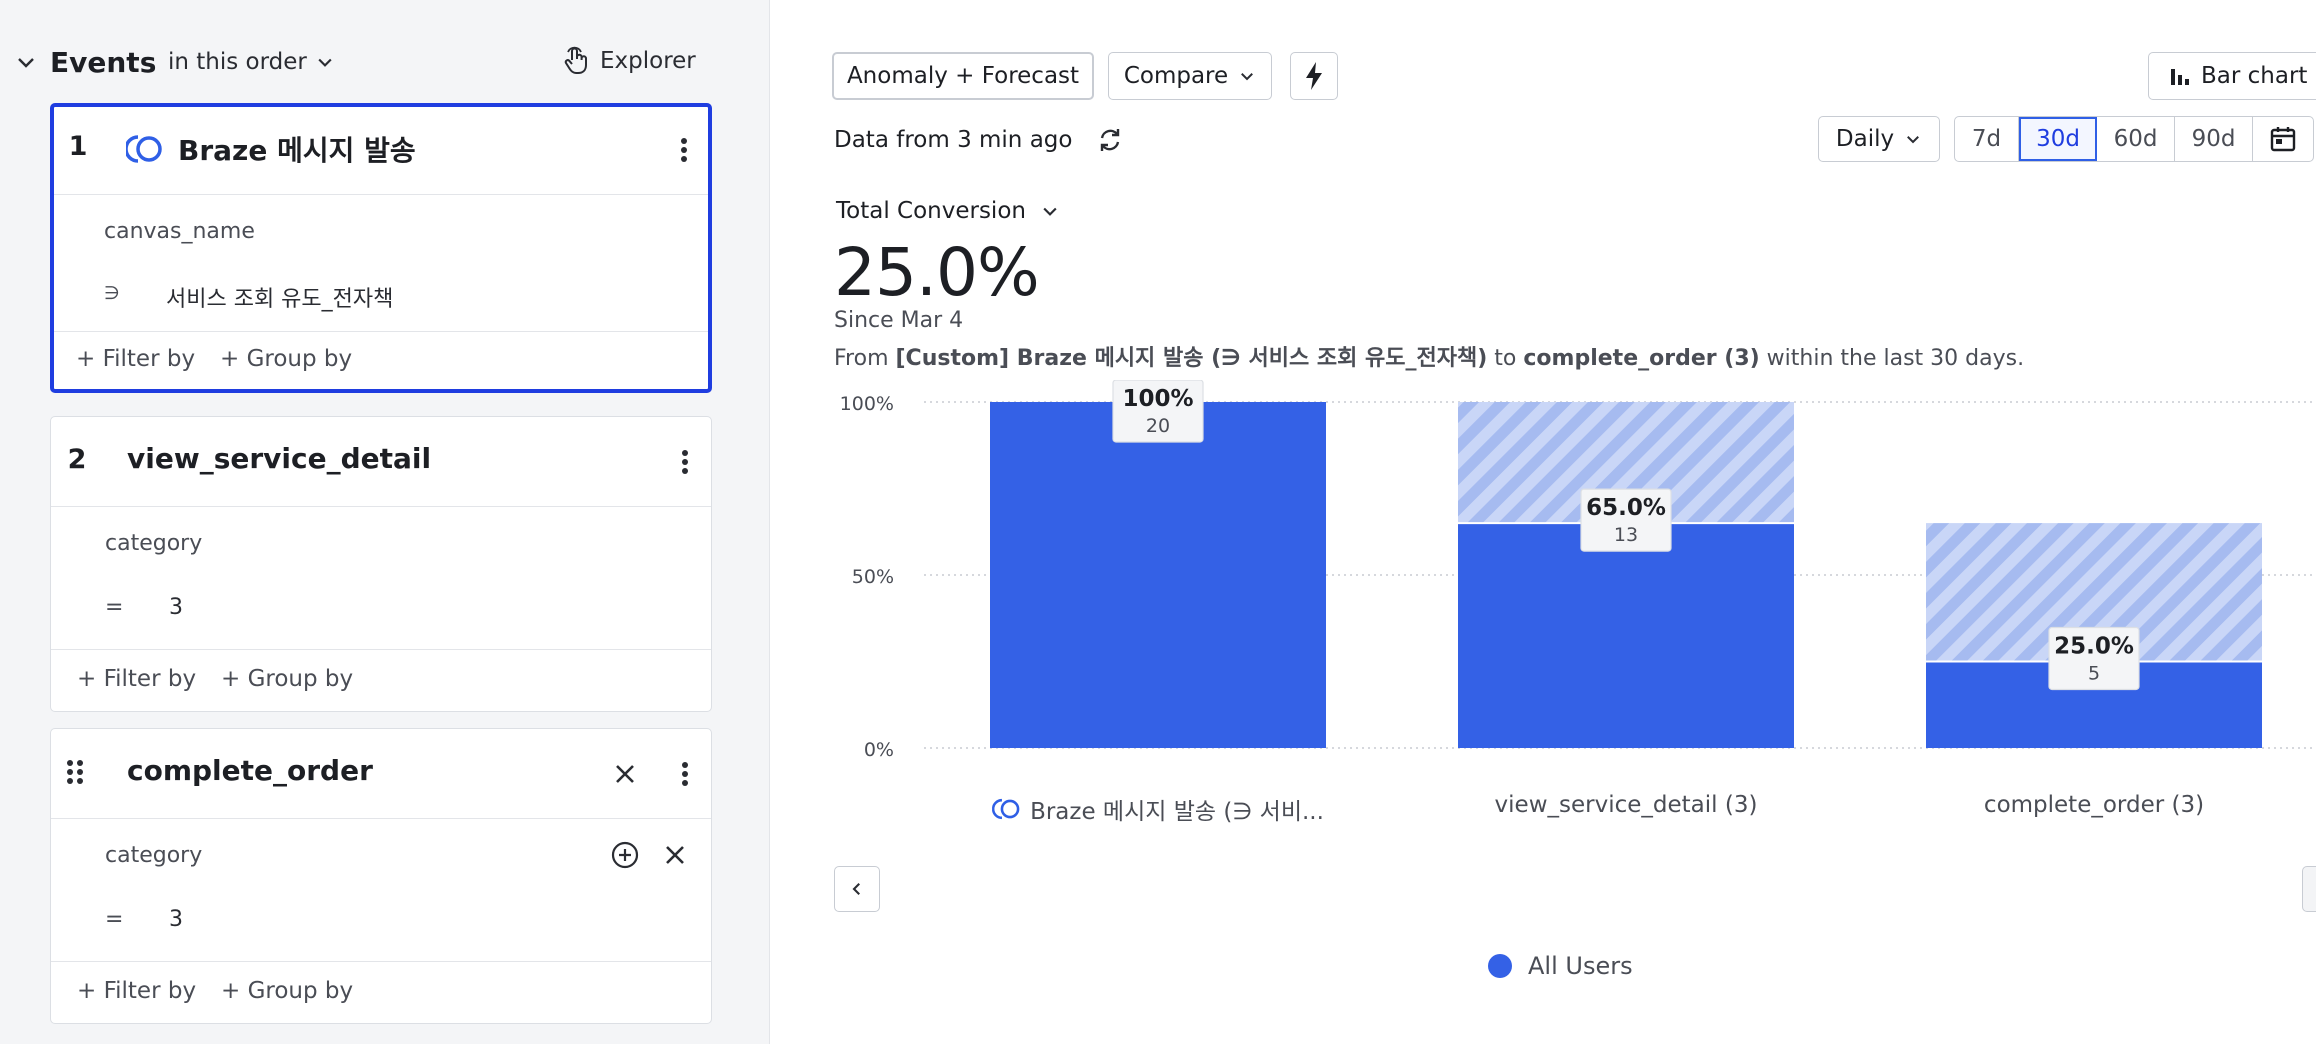 The height and width of the screenshot is (1044, 2316). Describe the element at coordinates (78, 146) in the screenshot. I see `event-number: 1` at that location.